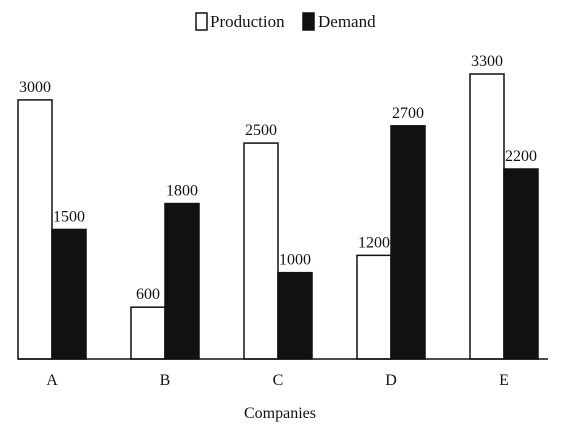 The height and width of the screenshot is (435, 561). What do you see at coordinates (52, 380) in the screenshot?
I see `category-label-a: A` at bounding box center [52, 380].